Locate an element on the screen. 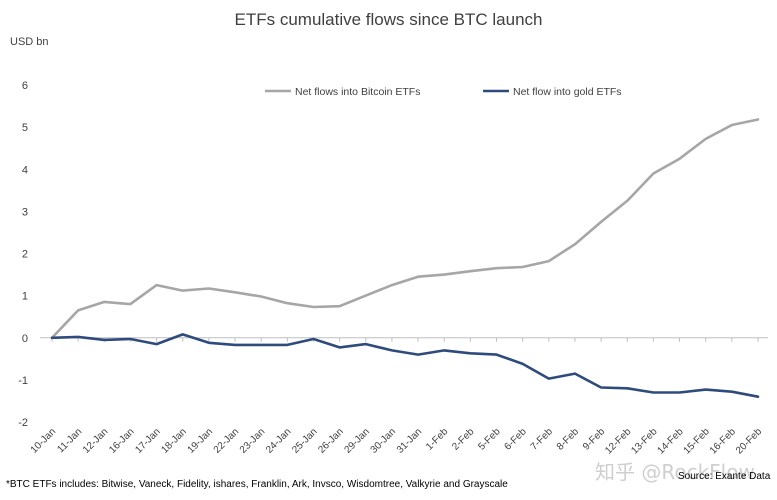 This screenshot has height=500, width=777. x-tick-label: 16-Jan is located at coordinates (121, 440).